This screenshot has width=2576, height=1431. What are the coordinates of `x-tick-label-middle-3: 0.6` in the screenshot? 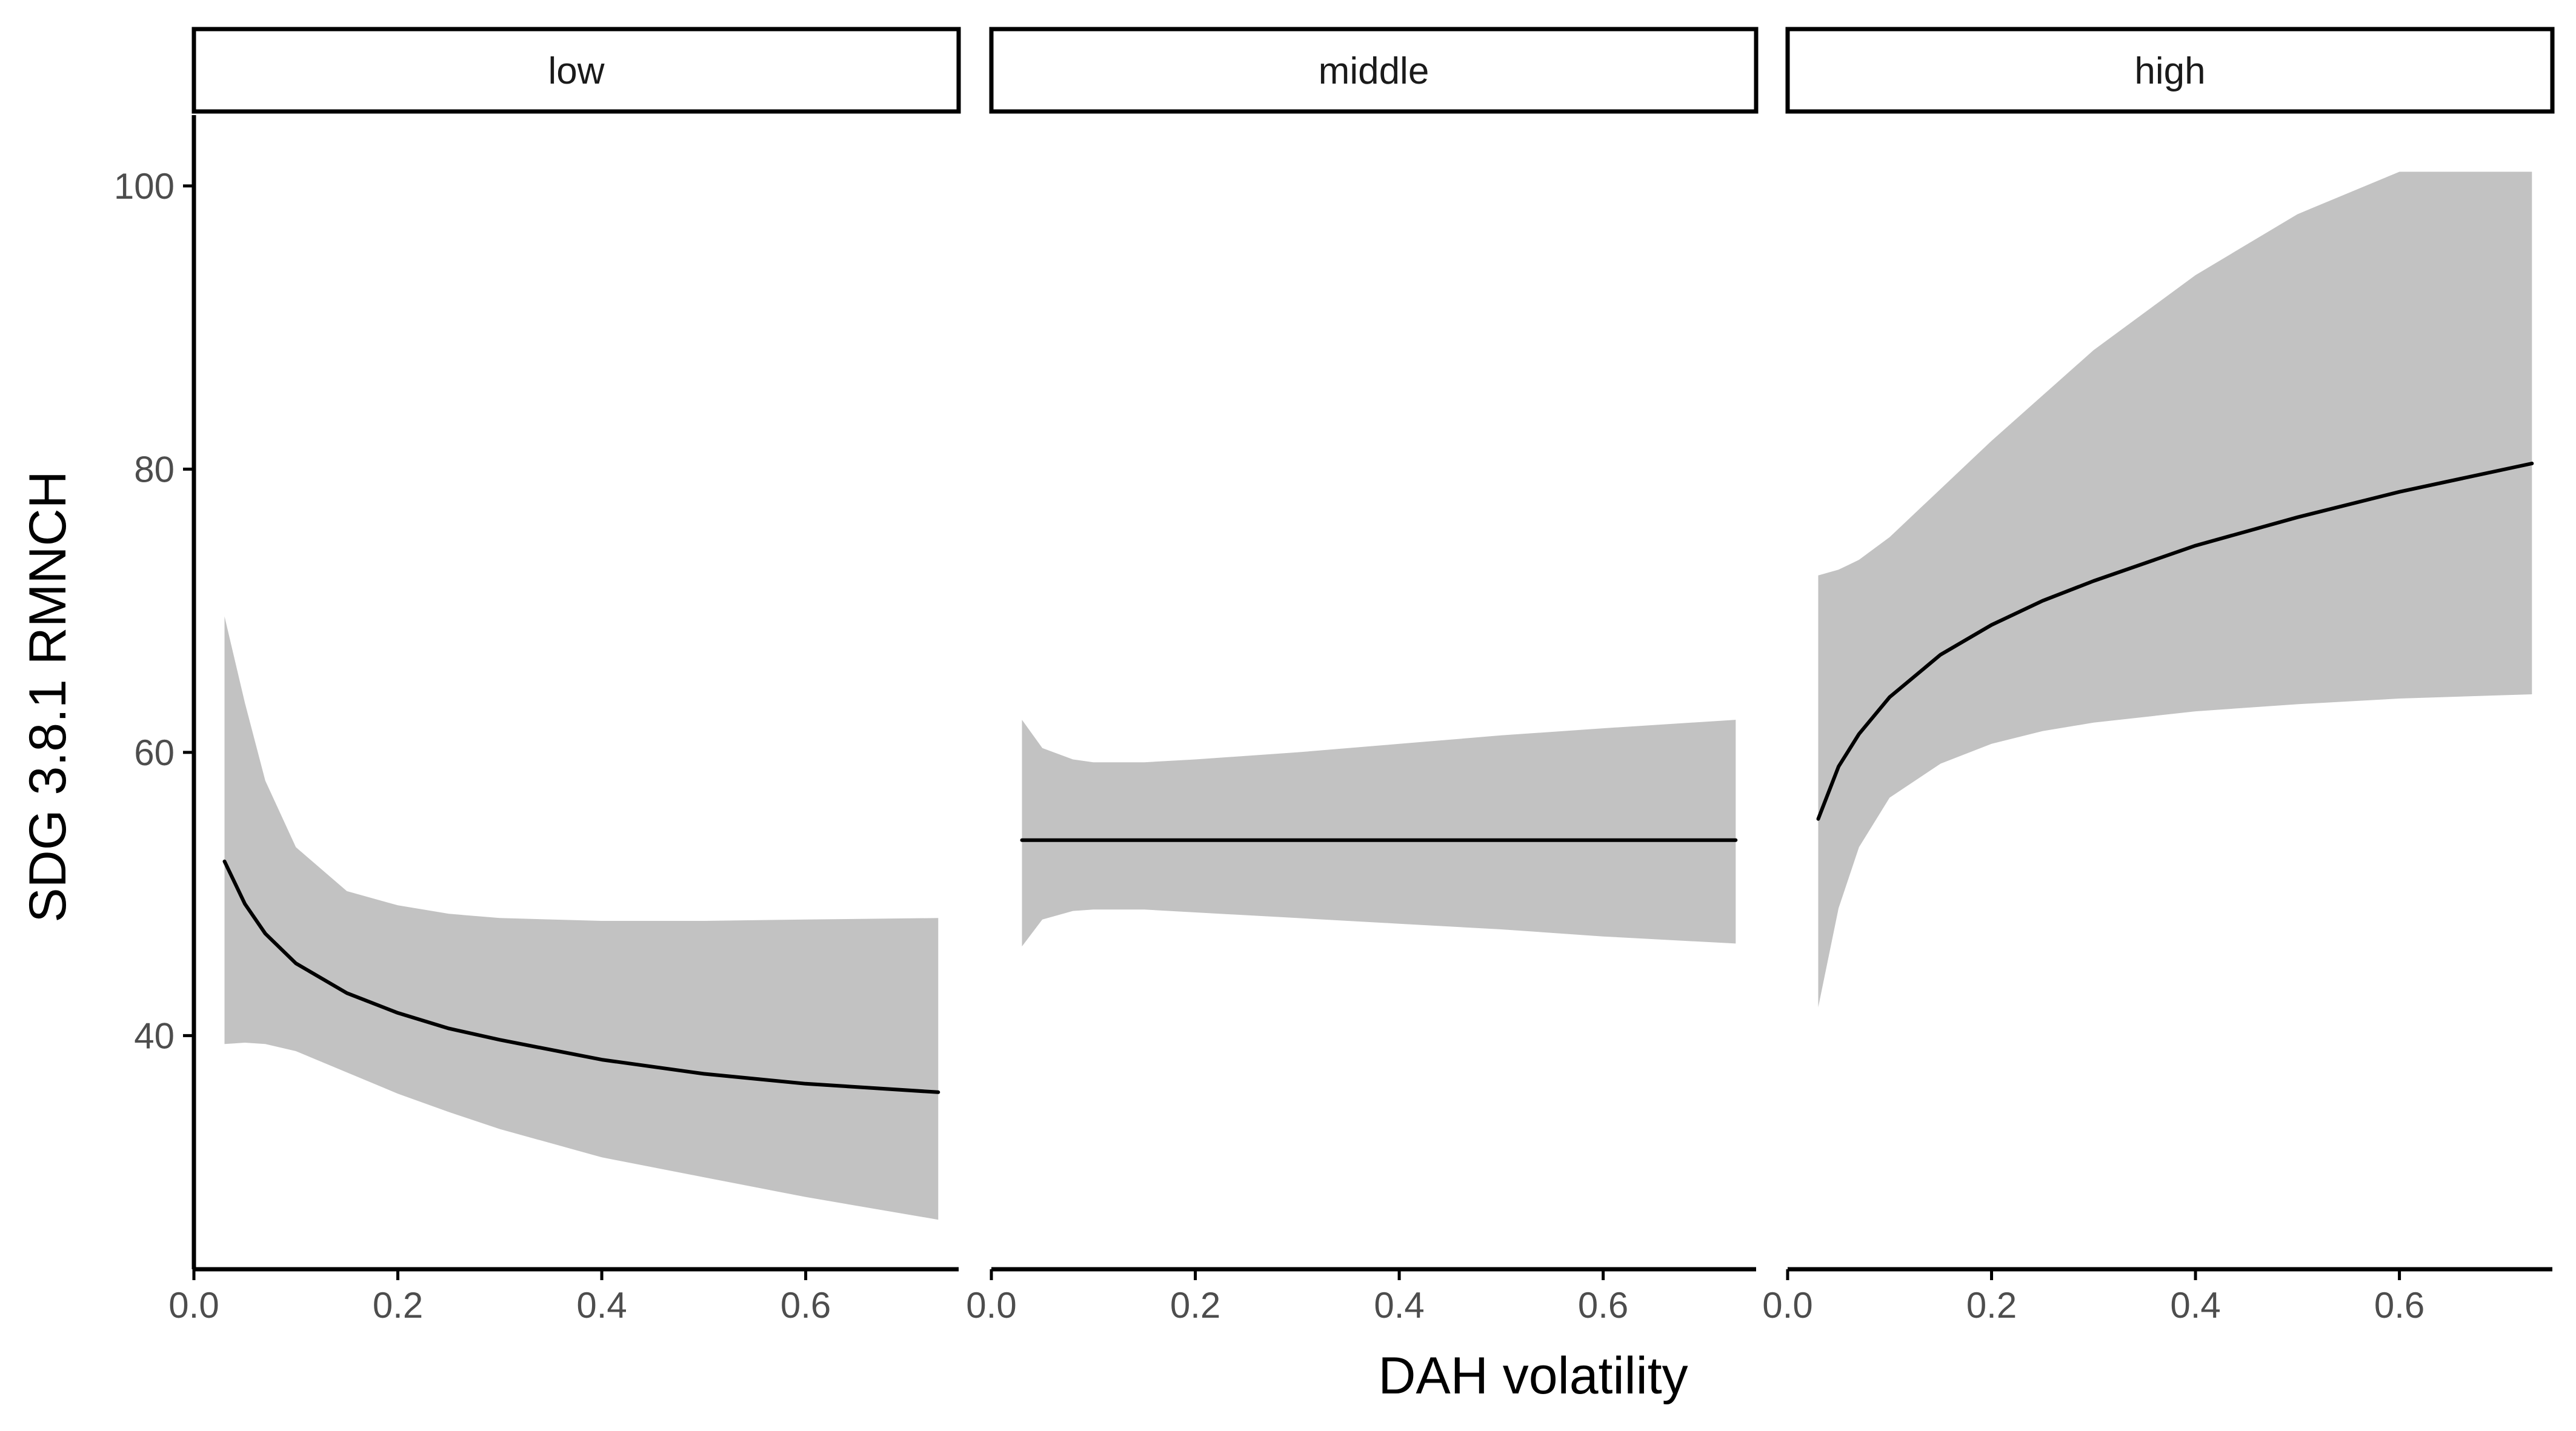 It's located at (1603, 1305).